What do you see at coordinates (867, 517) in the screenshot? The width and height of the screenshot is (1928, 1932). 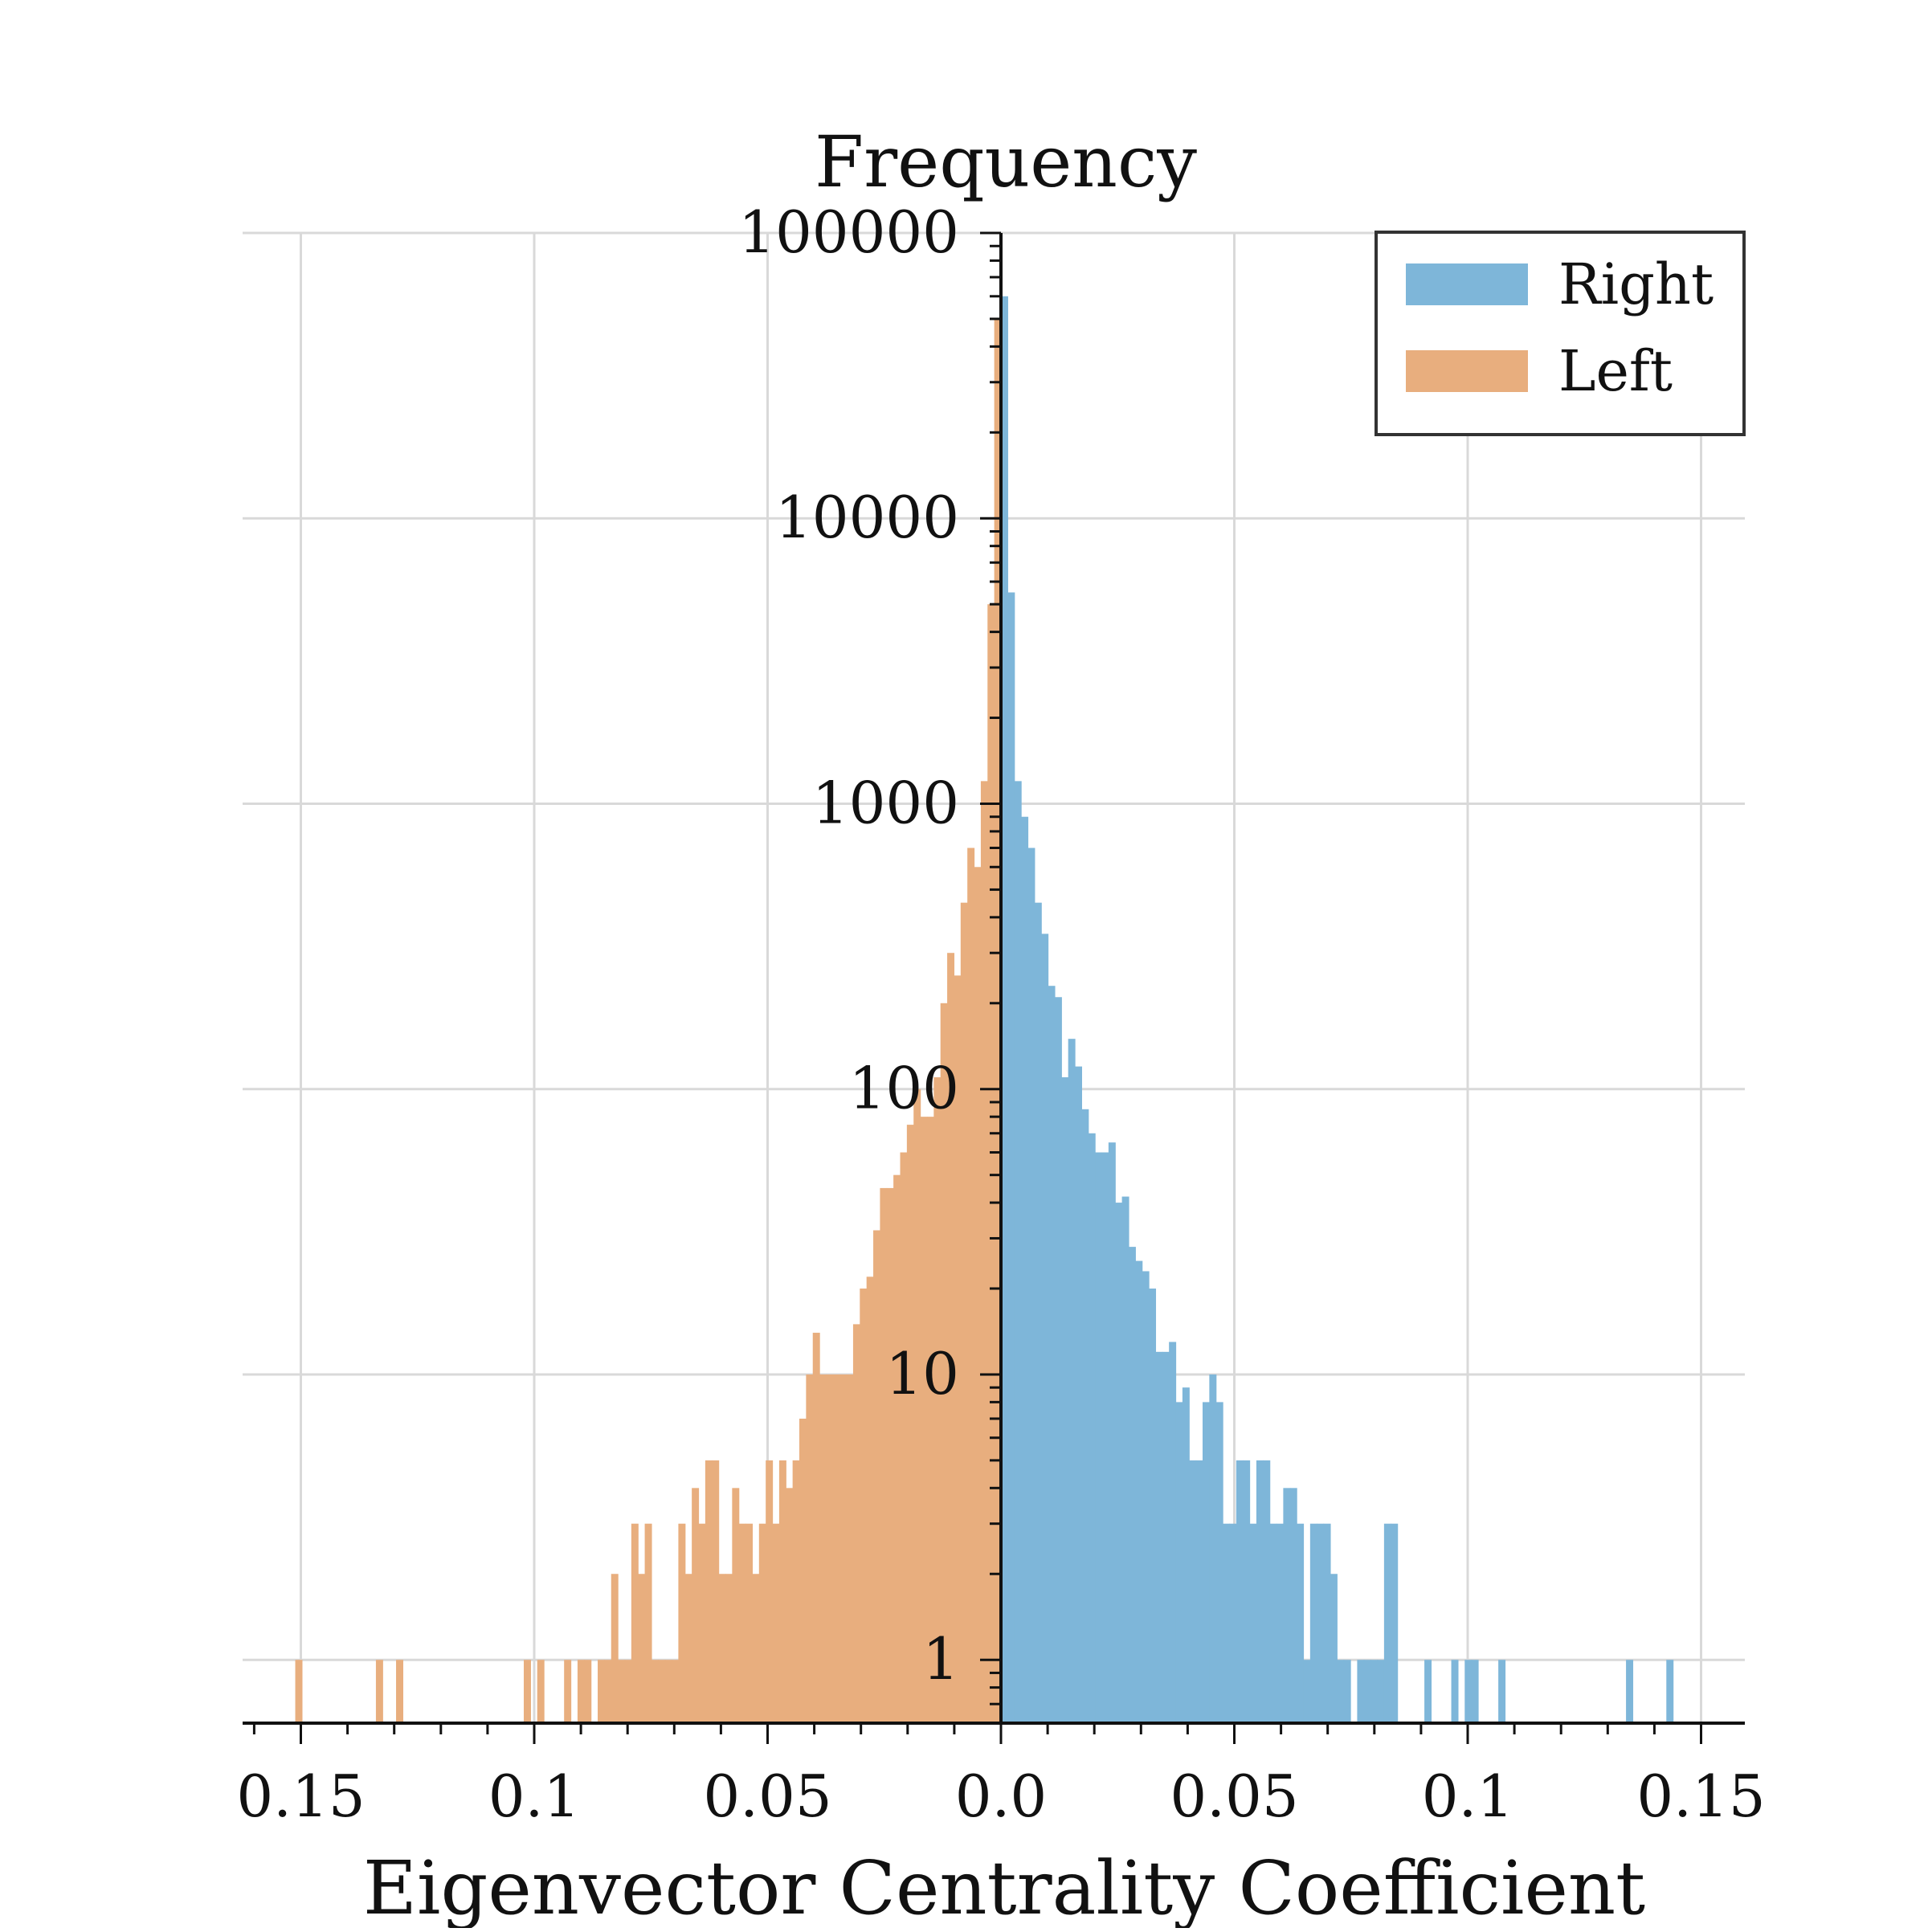 I see `y-tick-label: 10000` at bounding box center [867, 517].